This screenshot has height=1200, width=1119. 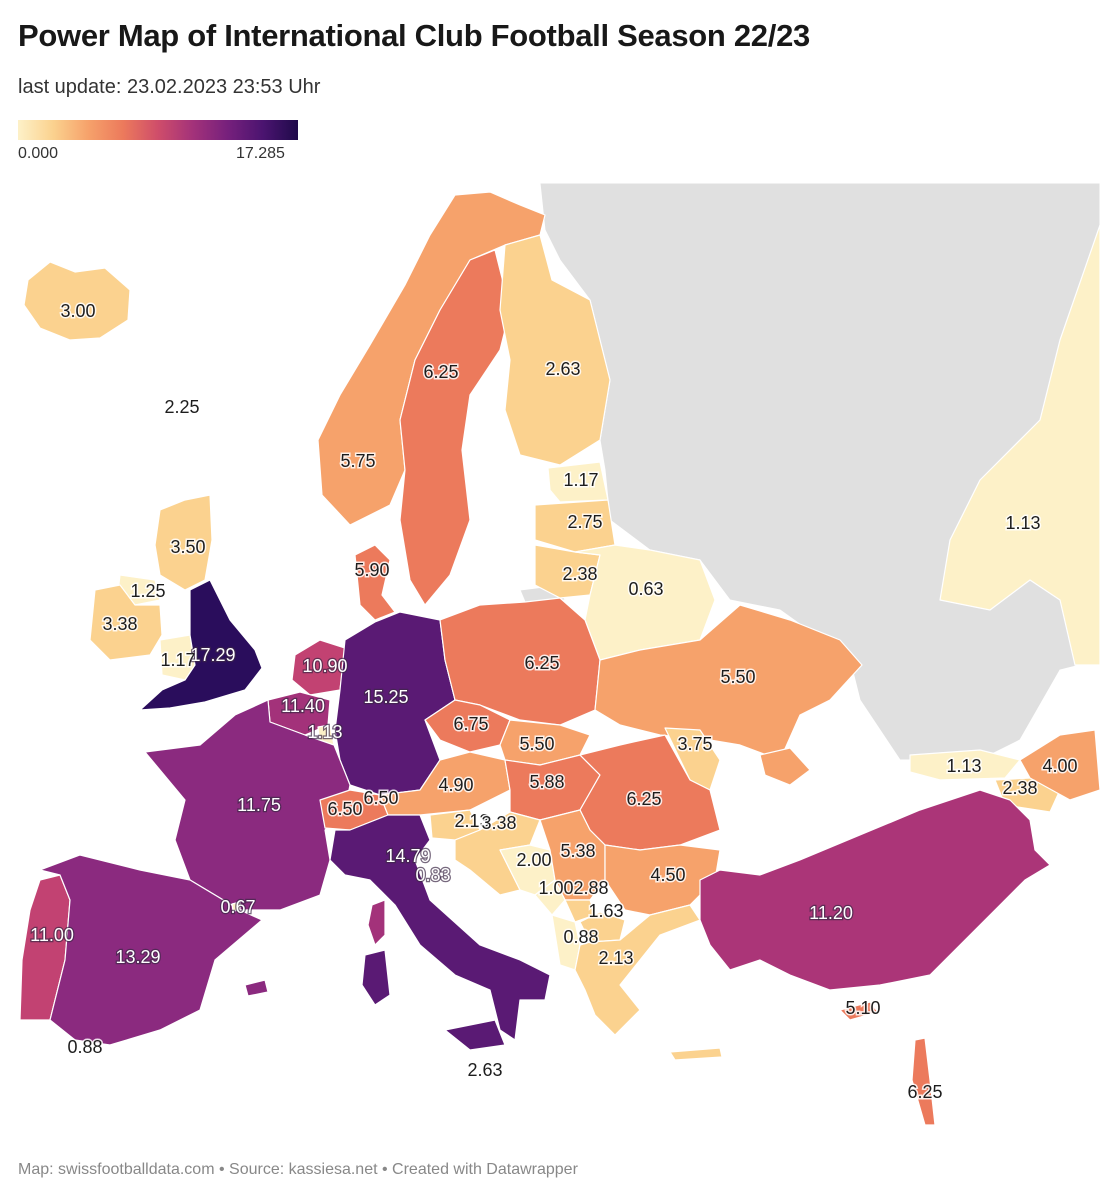 What do you see at coordinates (38, 153) in the screenshot?
I see `legend-min-label: 0.000` at bounding box center [38, 153].